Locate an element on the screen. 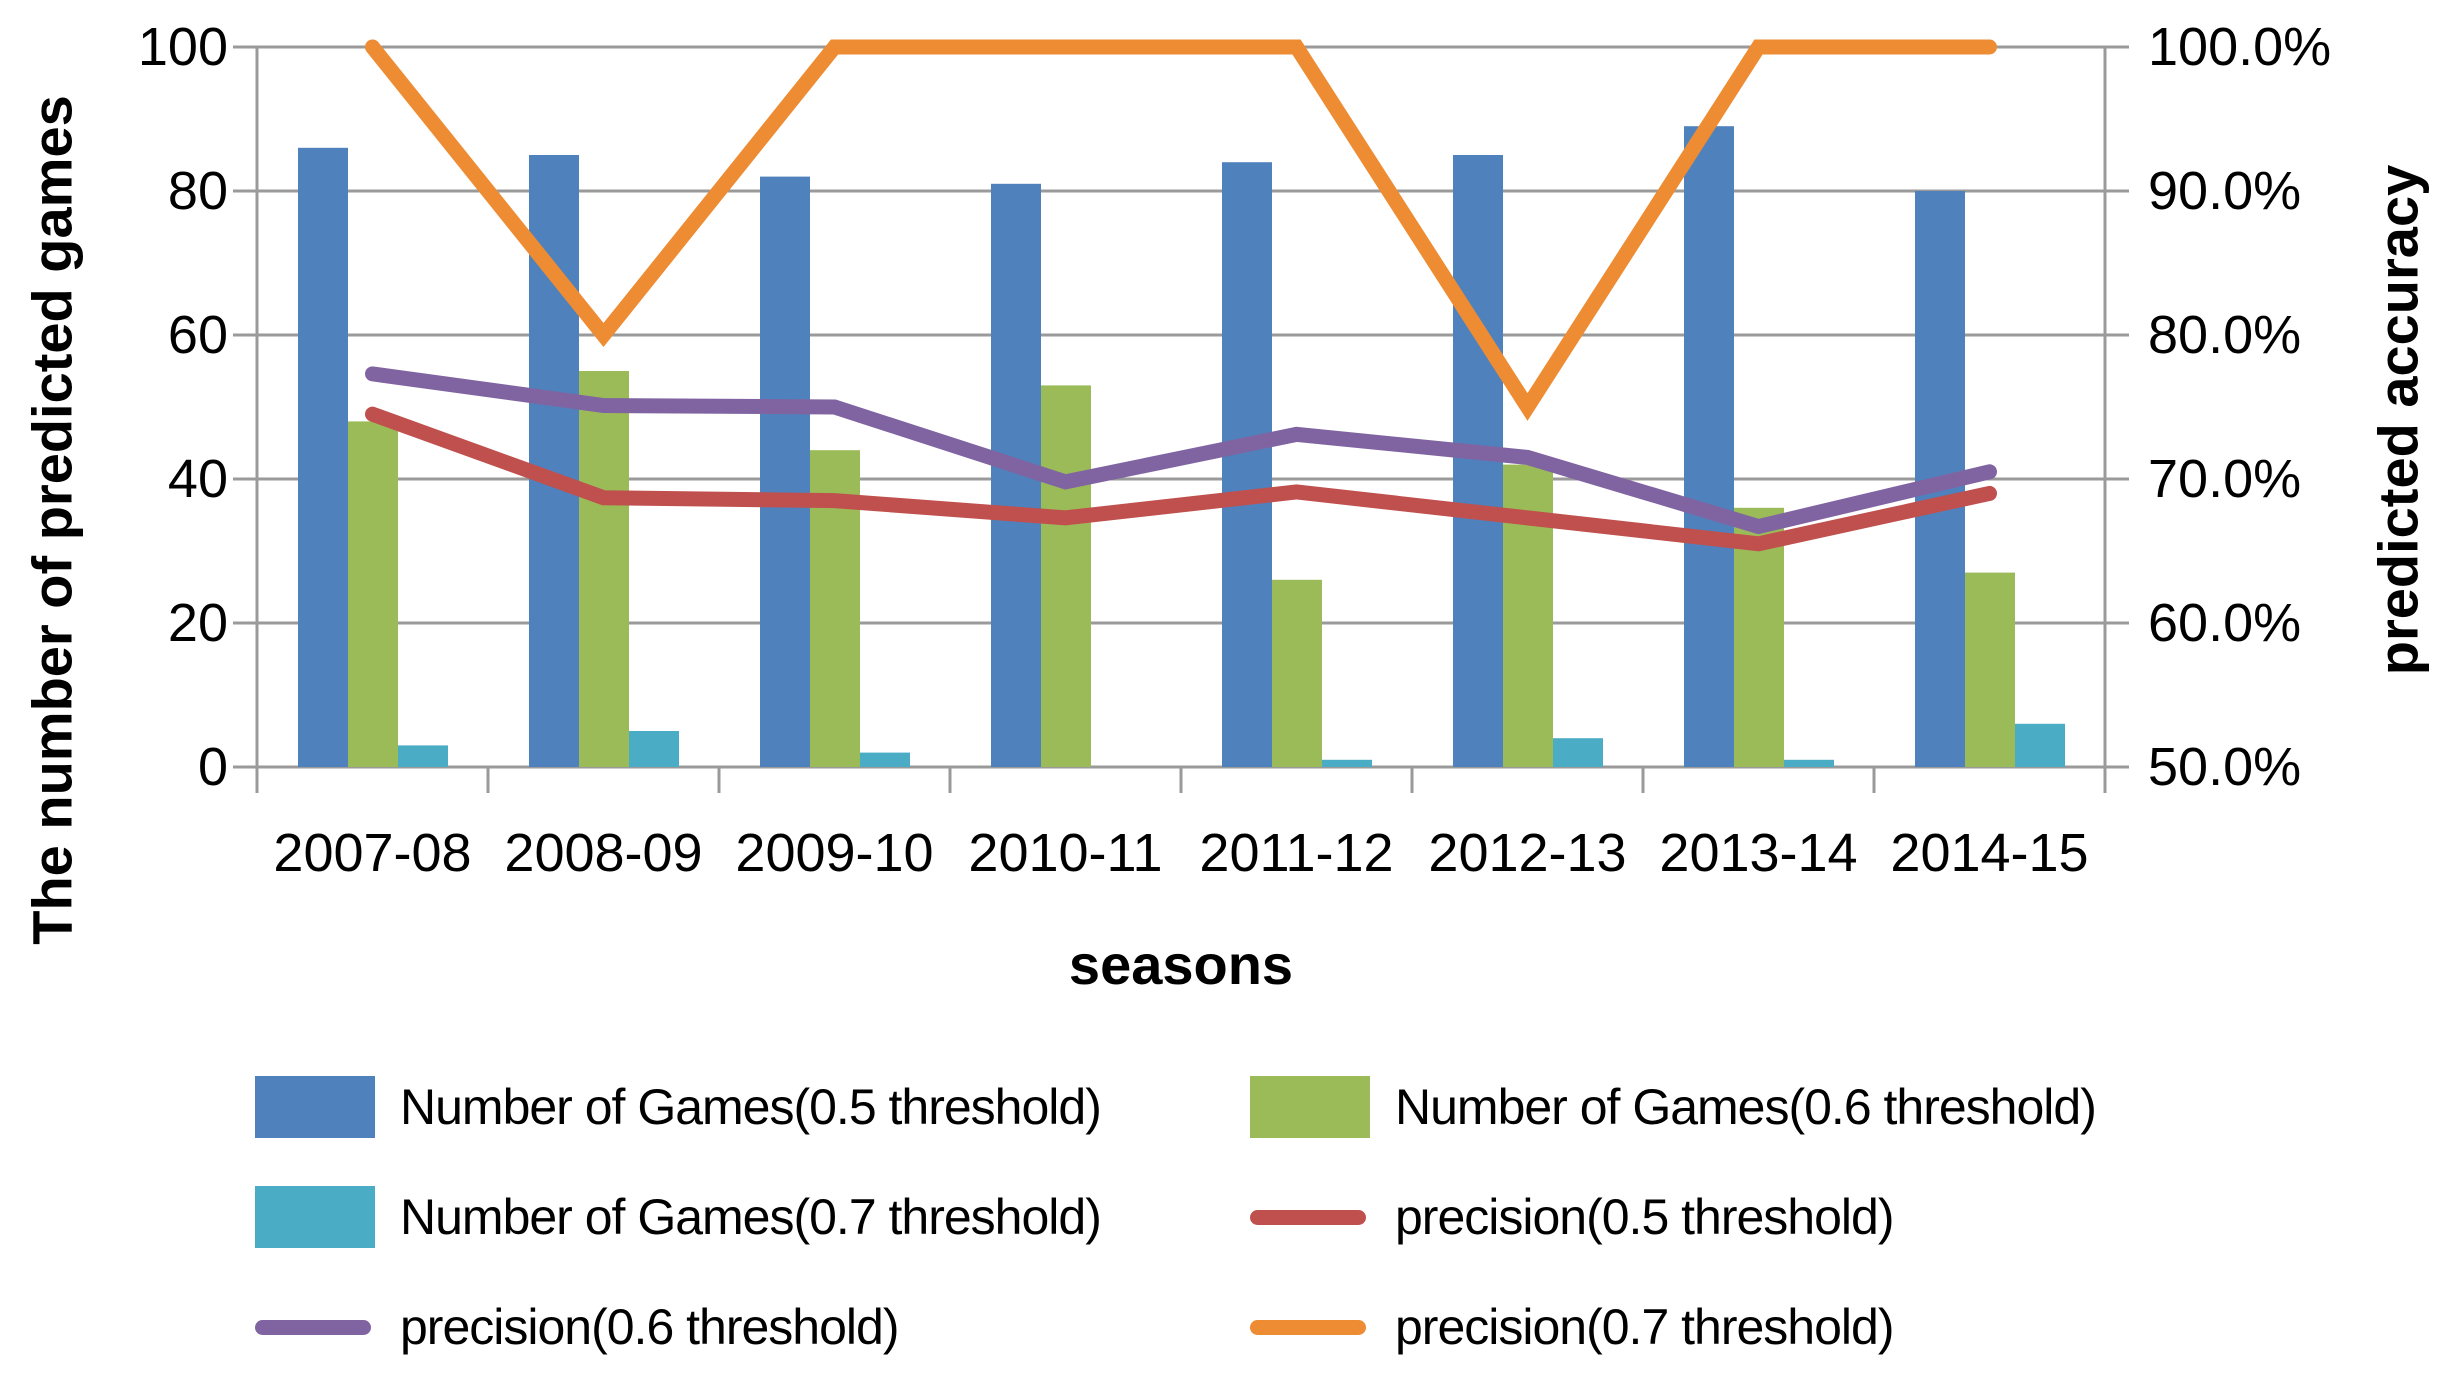  legend-item: precision(0.7 threshold) is located at coordinates (1752, 1327).